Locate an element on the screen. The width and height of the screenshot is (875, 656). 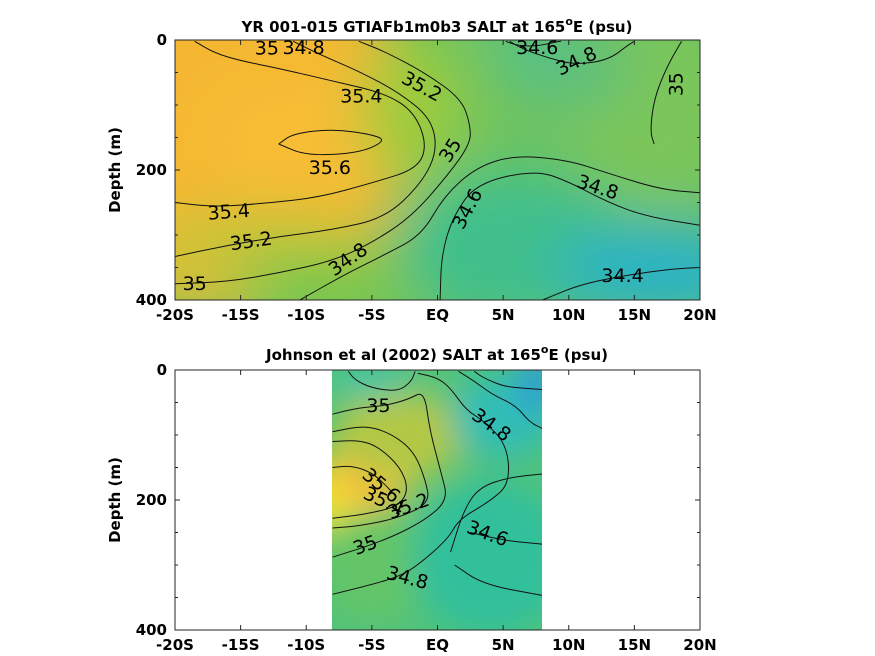
top-contour-label: 35.6 is located at coordinates (330, 168).